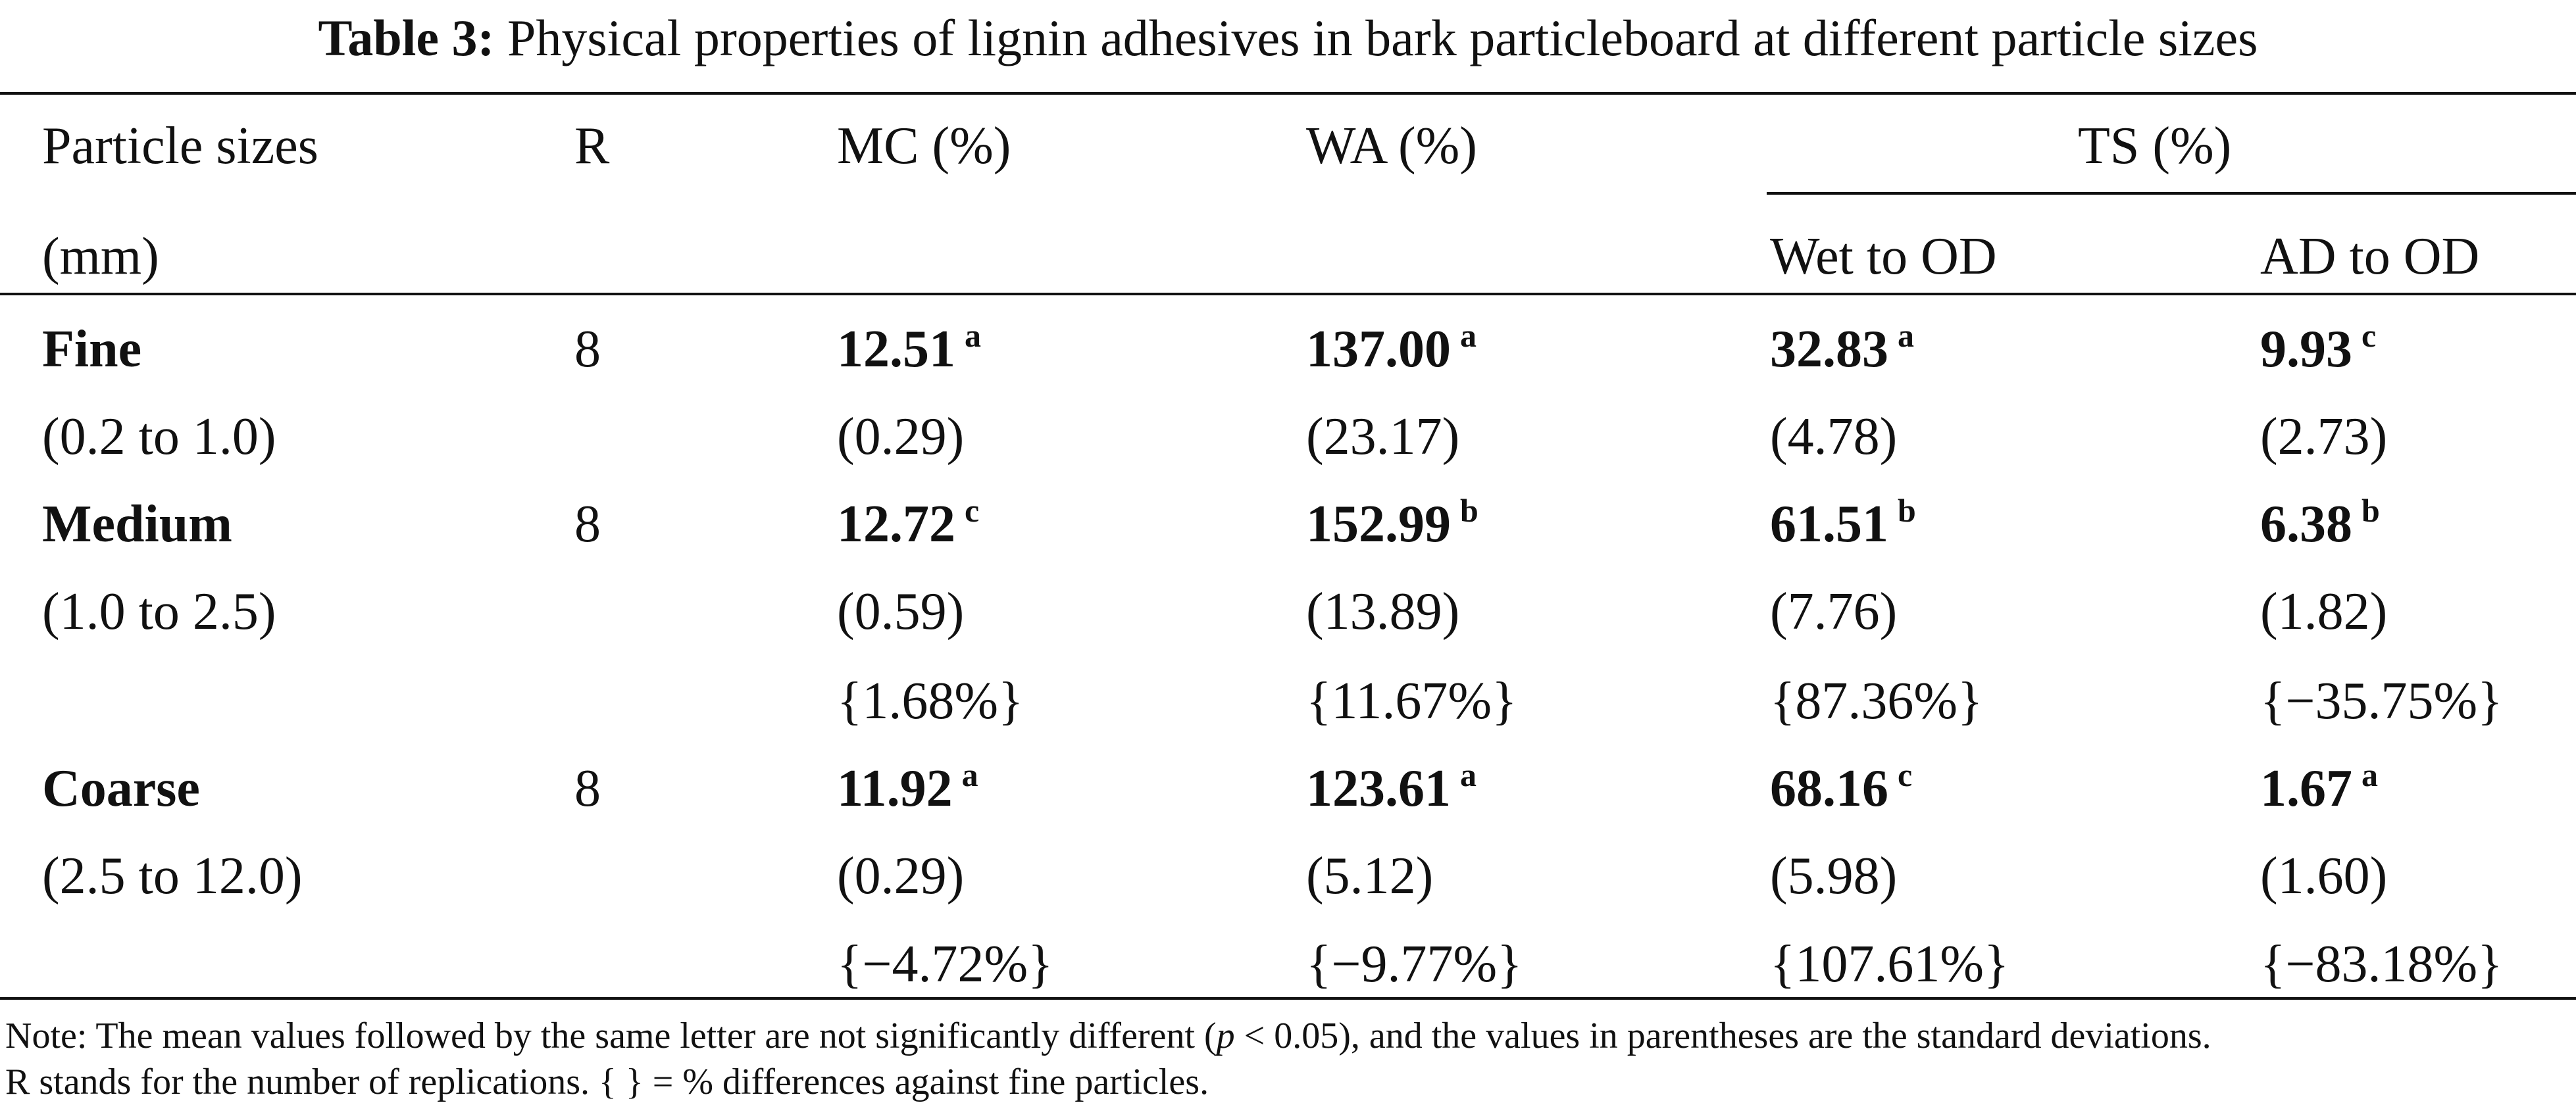  Describe the element at coordinates (159, 437) in the screenshot. I see `row-fine-range: (0.2 to 1.0)` at that location.